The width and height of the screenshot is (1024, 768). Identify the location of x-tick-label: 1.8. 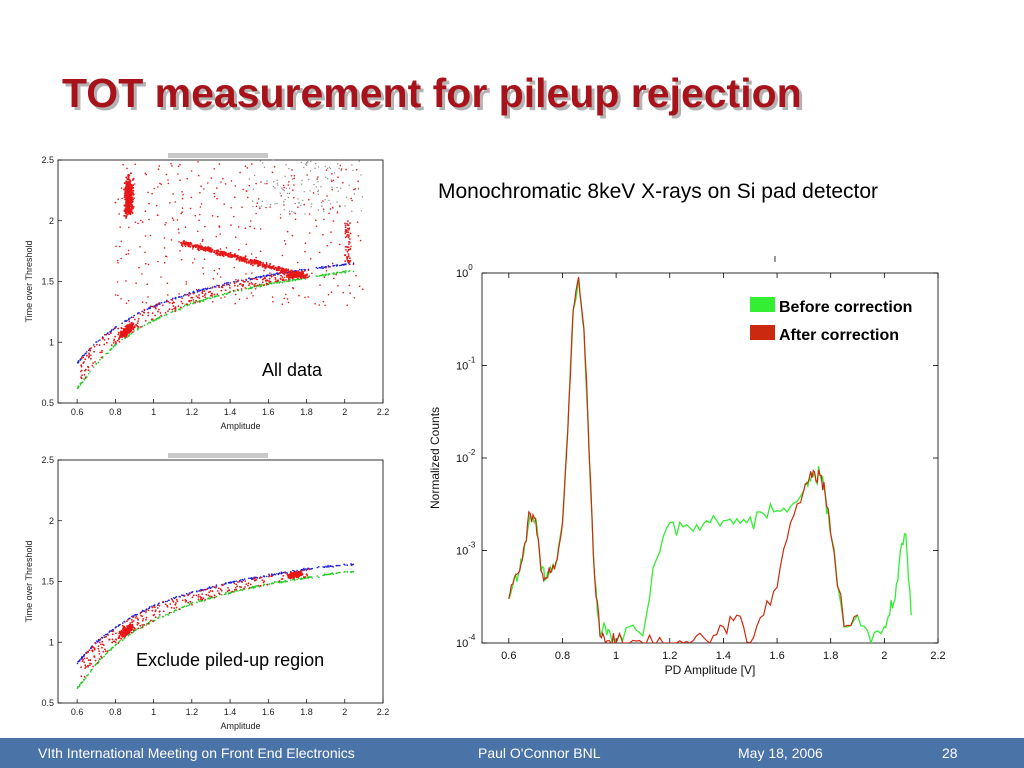
(830, 656).